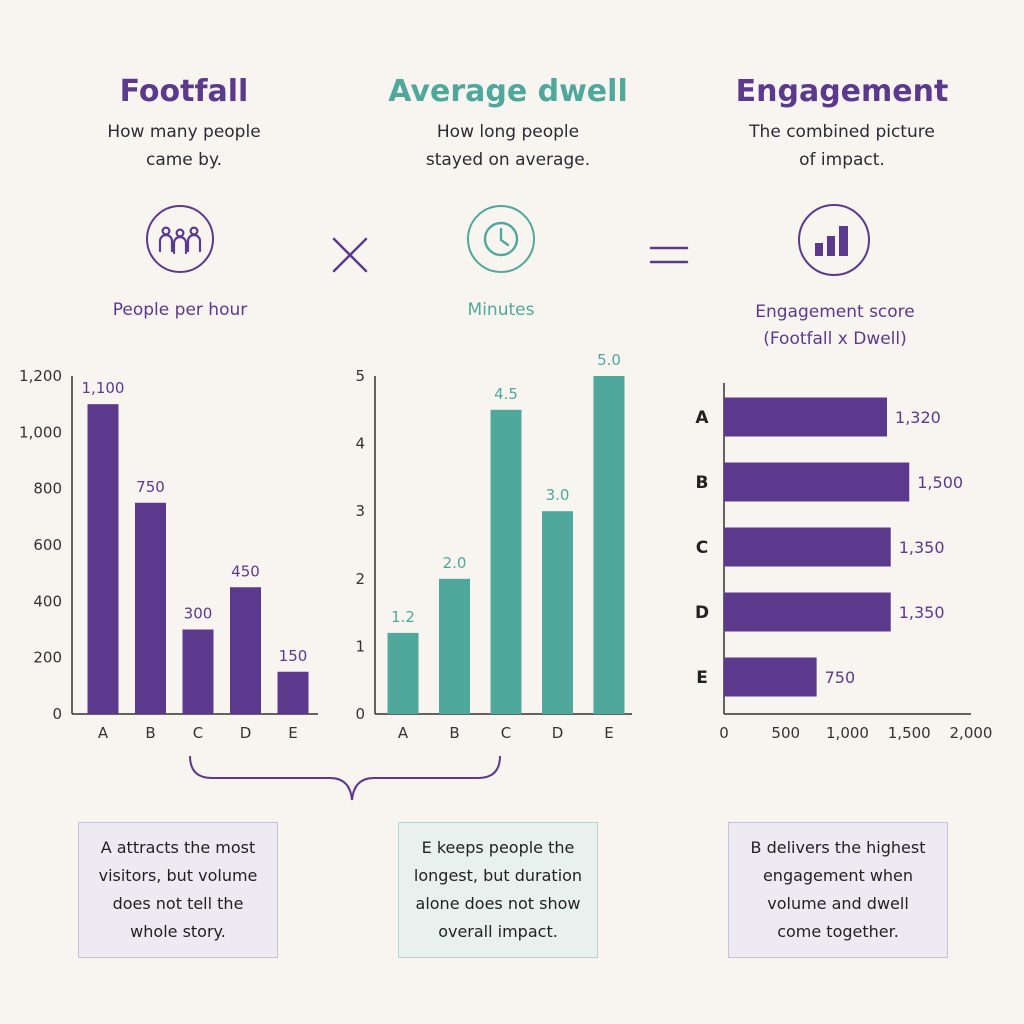  Describe the element at coordinates (609, 360) in the screenshot. I see `data-label: 5.0` at that location.